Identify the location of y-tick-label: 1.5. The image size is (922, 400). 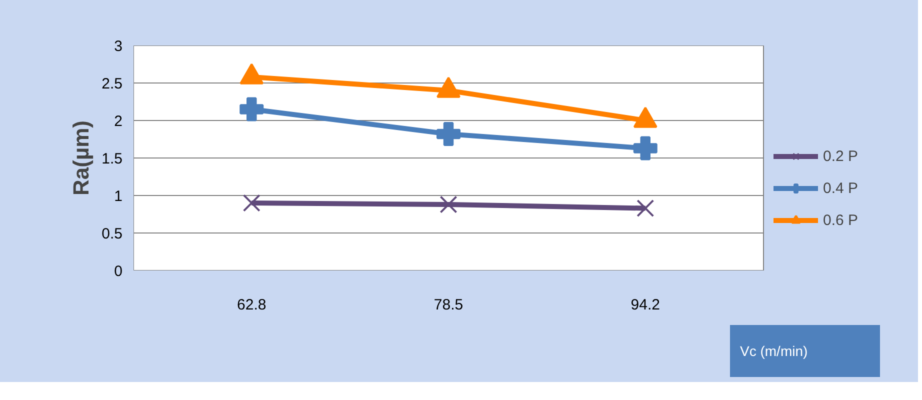
(112, 159).